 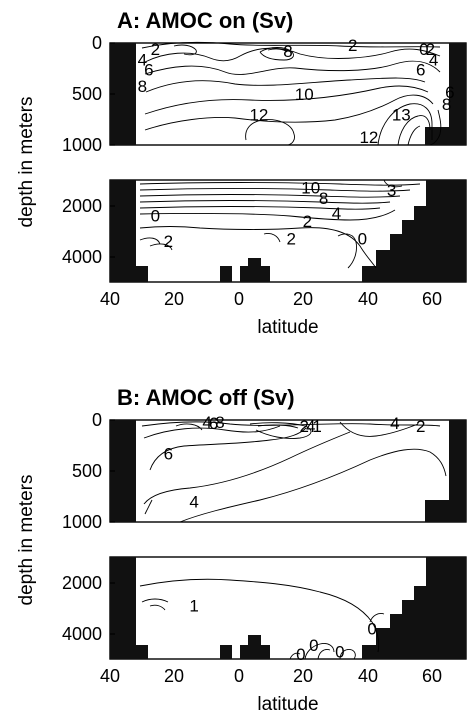 What do you see at coordinates (239, 299) in the screenshot?
I see `x-tick-label: 0` at bounding box center [239, 299].